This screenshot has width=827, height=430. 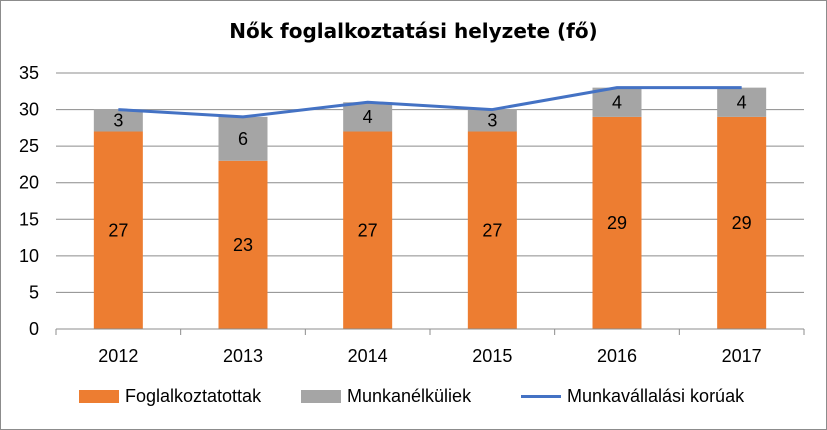 What do you see at coordinates (321, 396) in the screenshot?
I see `legend-swatch-munkanelkuliek` at bounding box center [321, 396].